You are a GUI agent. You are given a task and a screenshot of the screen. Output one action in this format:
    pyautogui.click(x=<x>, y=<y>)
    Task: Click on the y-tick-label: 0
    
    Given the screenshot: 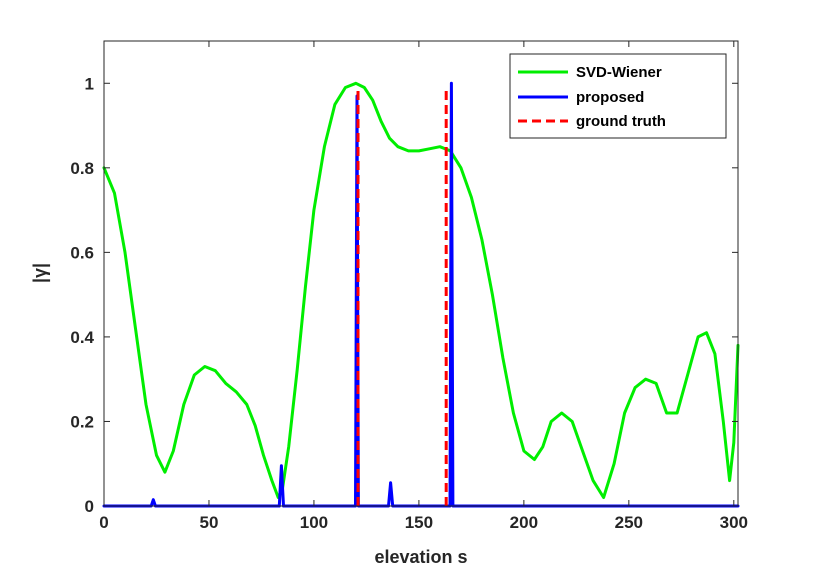 What is the action you would take?
    pyautogui.click(x=89, y=506)
    